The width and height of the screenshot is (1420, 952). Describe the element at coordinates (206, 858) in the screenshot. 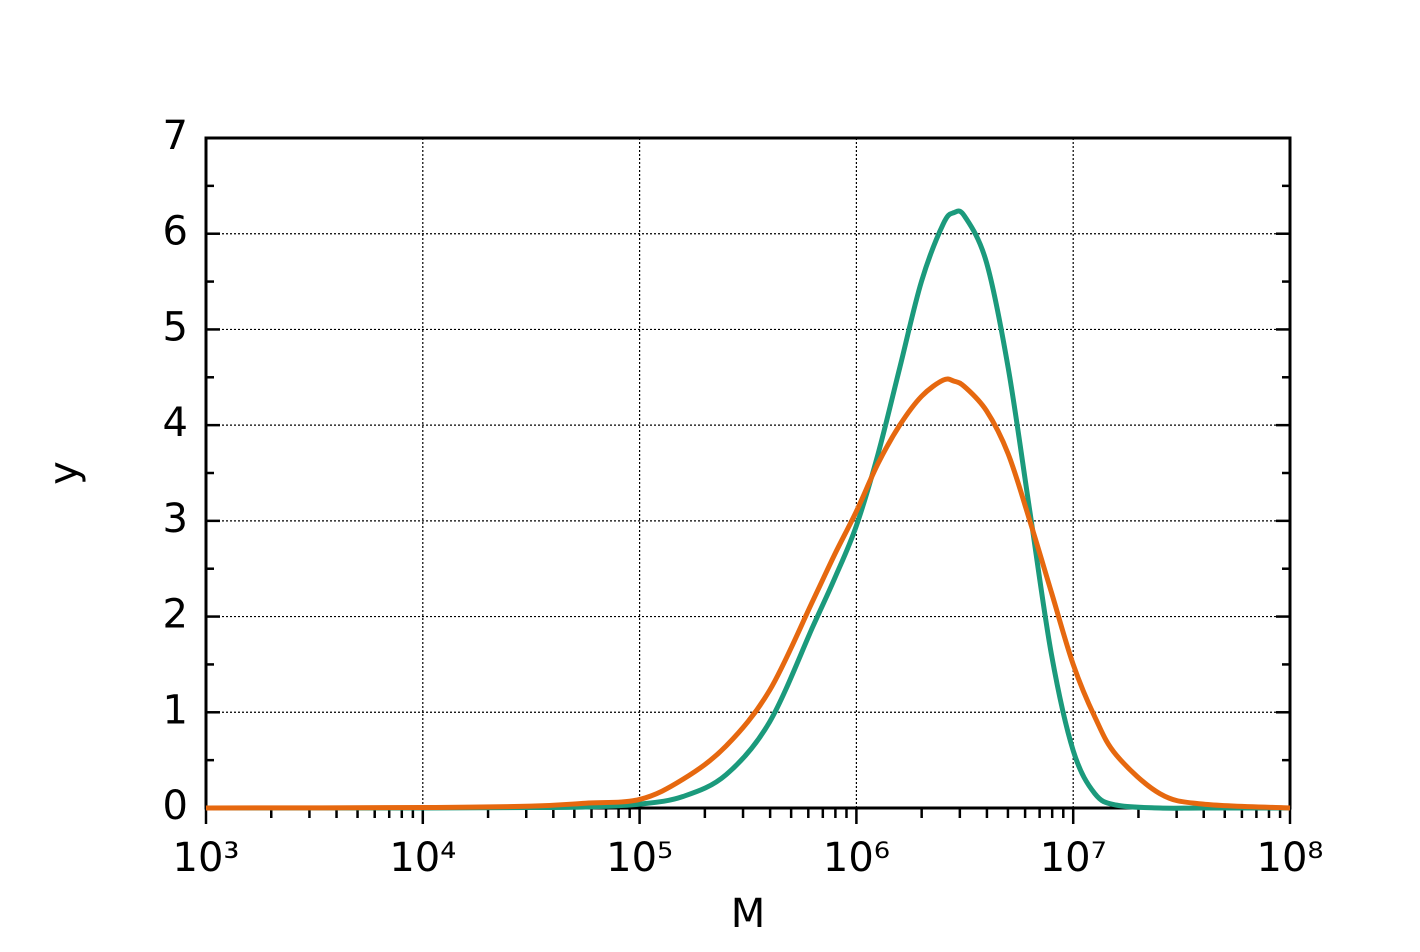

I see `x-tick-label: 10³` at that location.